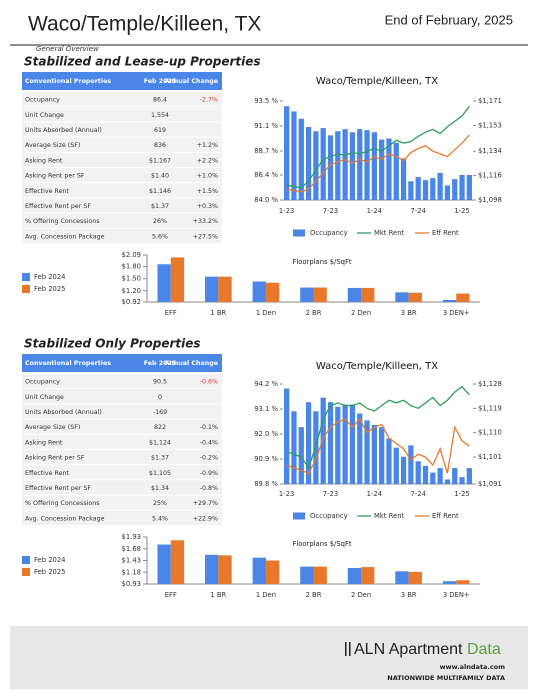 The height and width of the screenshot is (691, 534). What do you see at coordinates (44, 160) in the screenshot?
I see `table-cell: Asking Rent` at bounding box center [44, 160].